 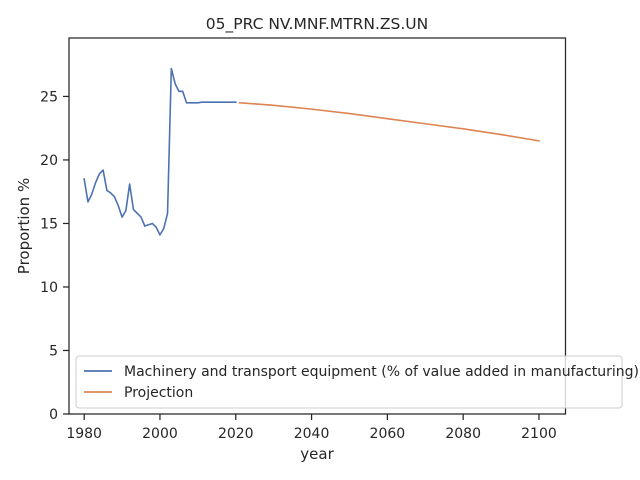 What do you see at coordinates (49, 288) in the screenshot?
I see `y-tick-label-10: 10` at bounding box center [49, 288].